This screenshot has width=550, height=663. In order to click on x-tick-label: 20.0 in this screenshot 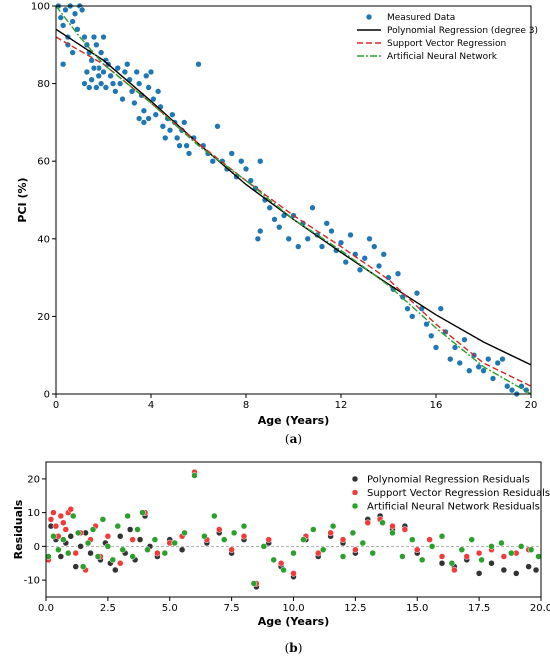, I will do `click(540, 608)`.